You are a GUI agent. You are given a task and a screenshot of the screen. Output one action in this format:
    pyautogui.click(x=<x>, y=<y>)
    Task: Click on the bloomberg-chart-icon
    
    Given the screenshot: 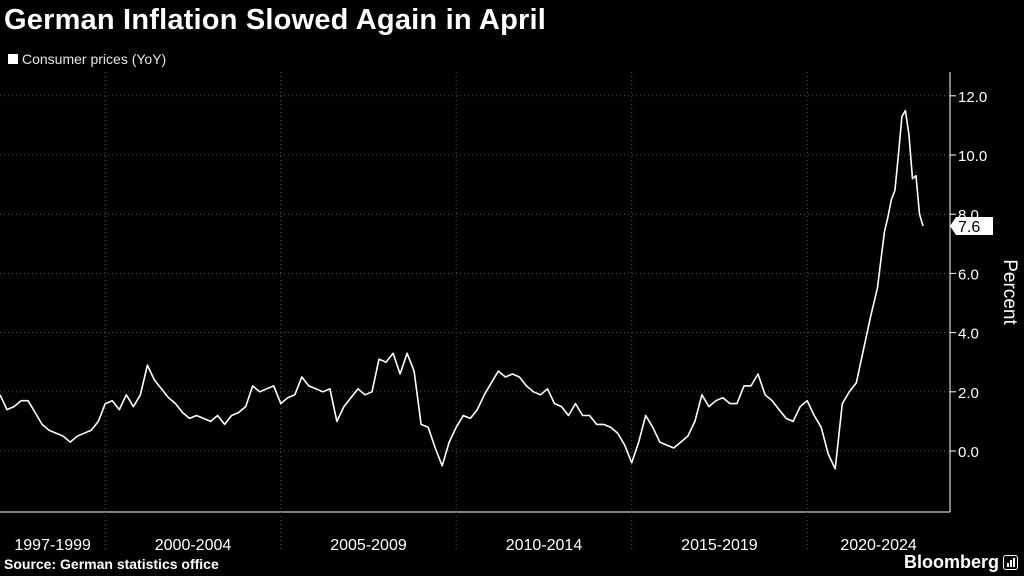 What is the action you would take?
    pyautogui.click(x=1010, y=562)
    